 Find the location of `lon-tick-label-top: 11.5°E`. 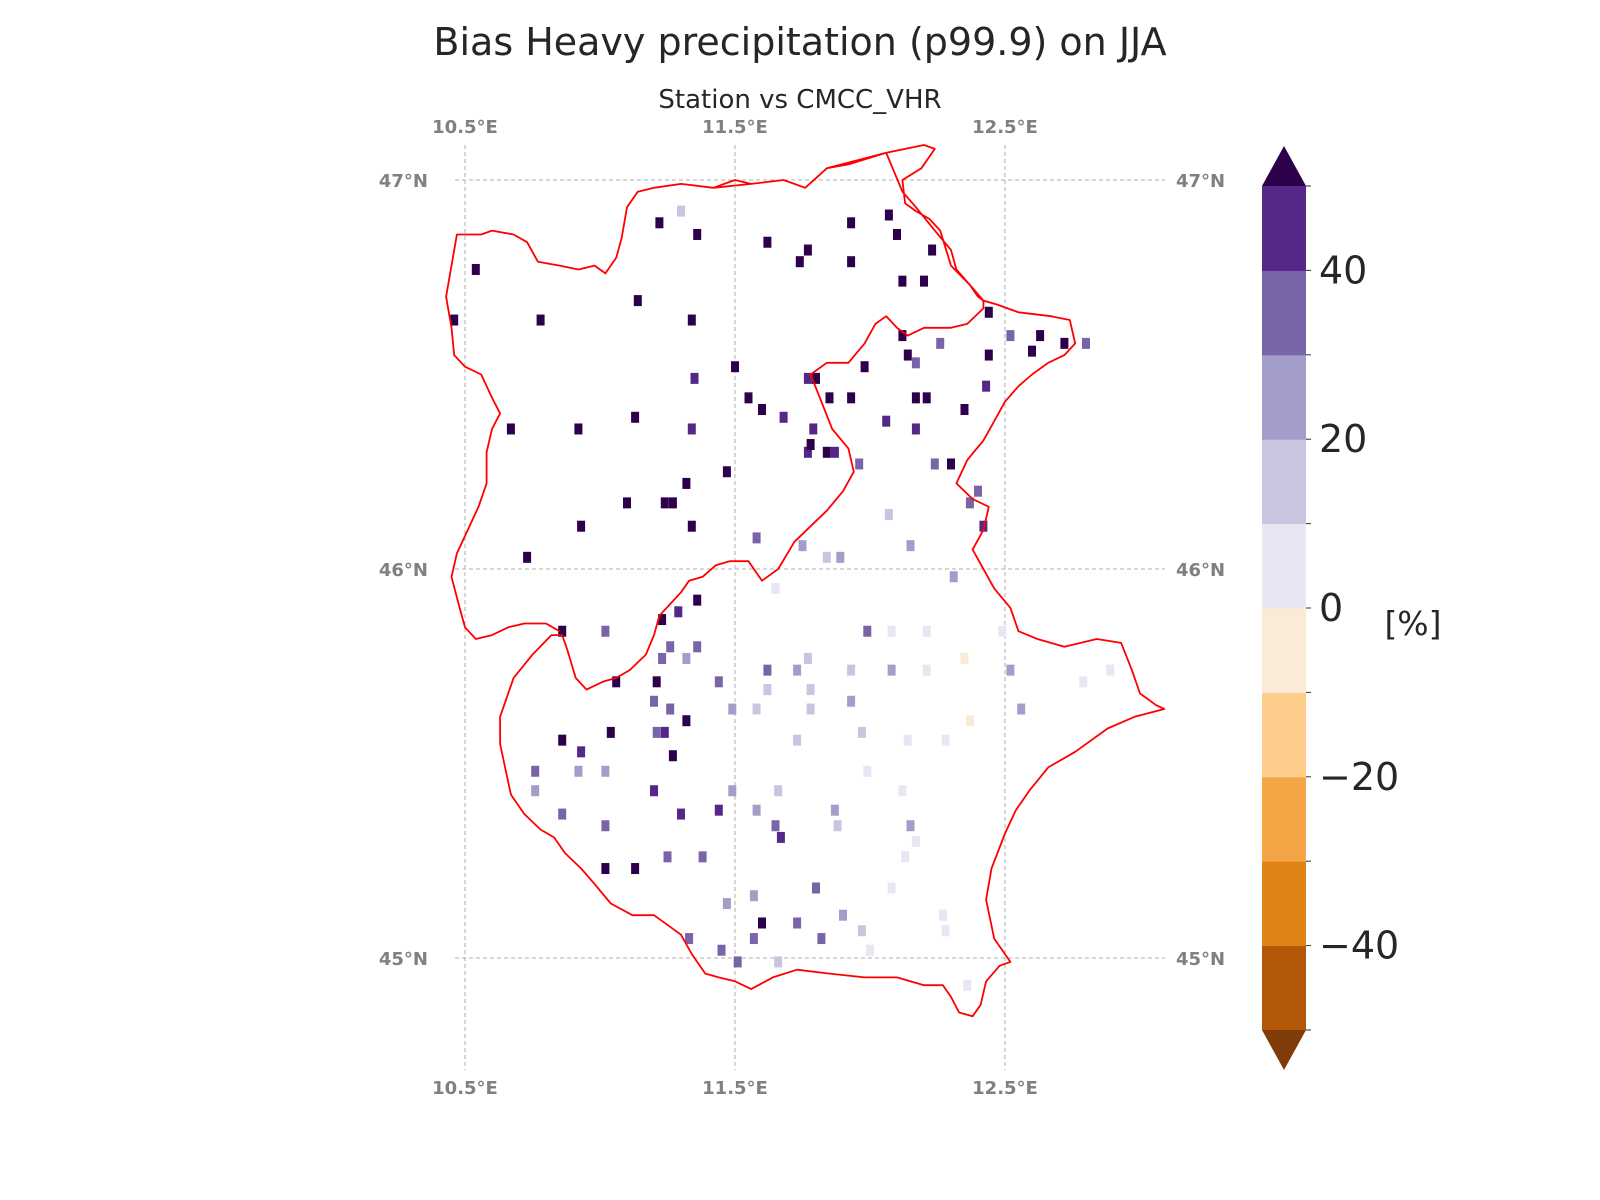

lon-tick-label-top: 11.5°E is located at coordinates (735, 127).